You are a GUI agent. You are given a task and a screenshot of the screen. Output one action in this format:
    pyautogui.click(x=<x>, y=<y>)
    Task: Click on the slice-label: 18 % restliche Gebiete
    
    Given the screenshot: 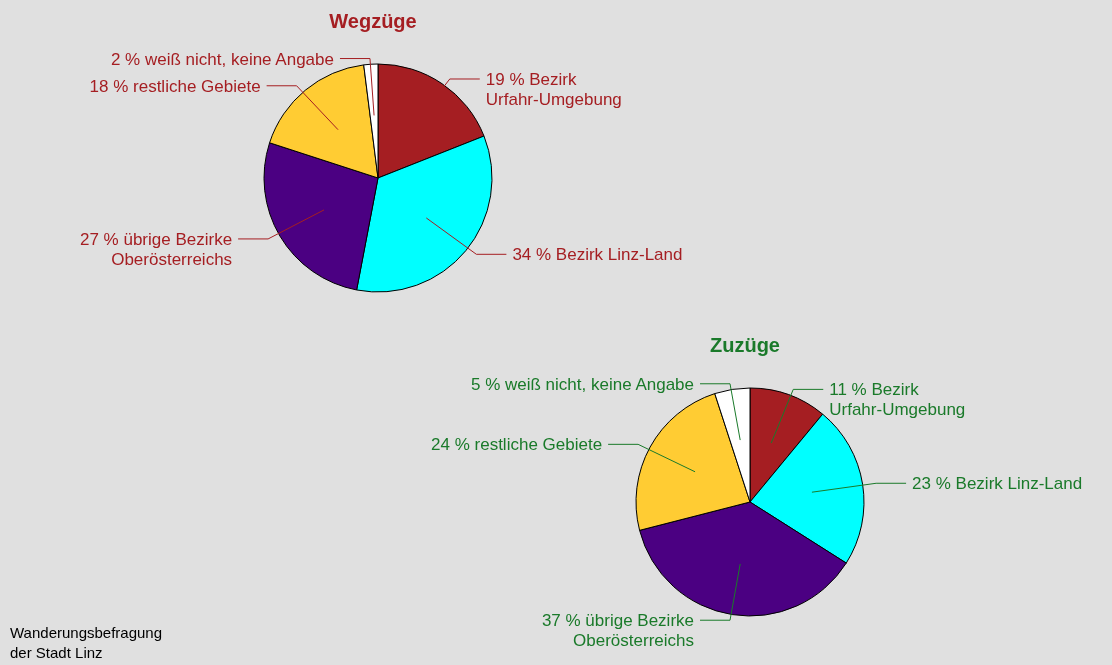 What is the action you would take?
    pyautogui.click(x=175, y=86)
    